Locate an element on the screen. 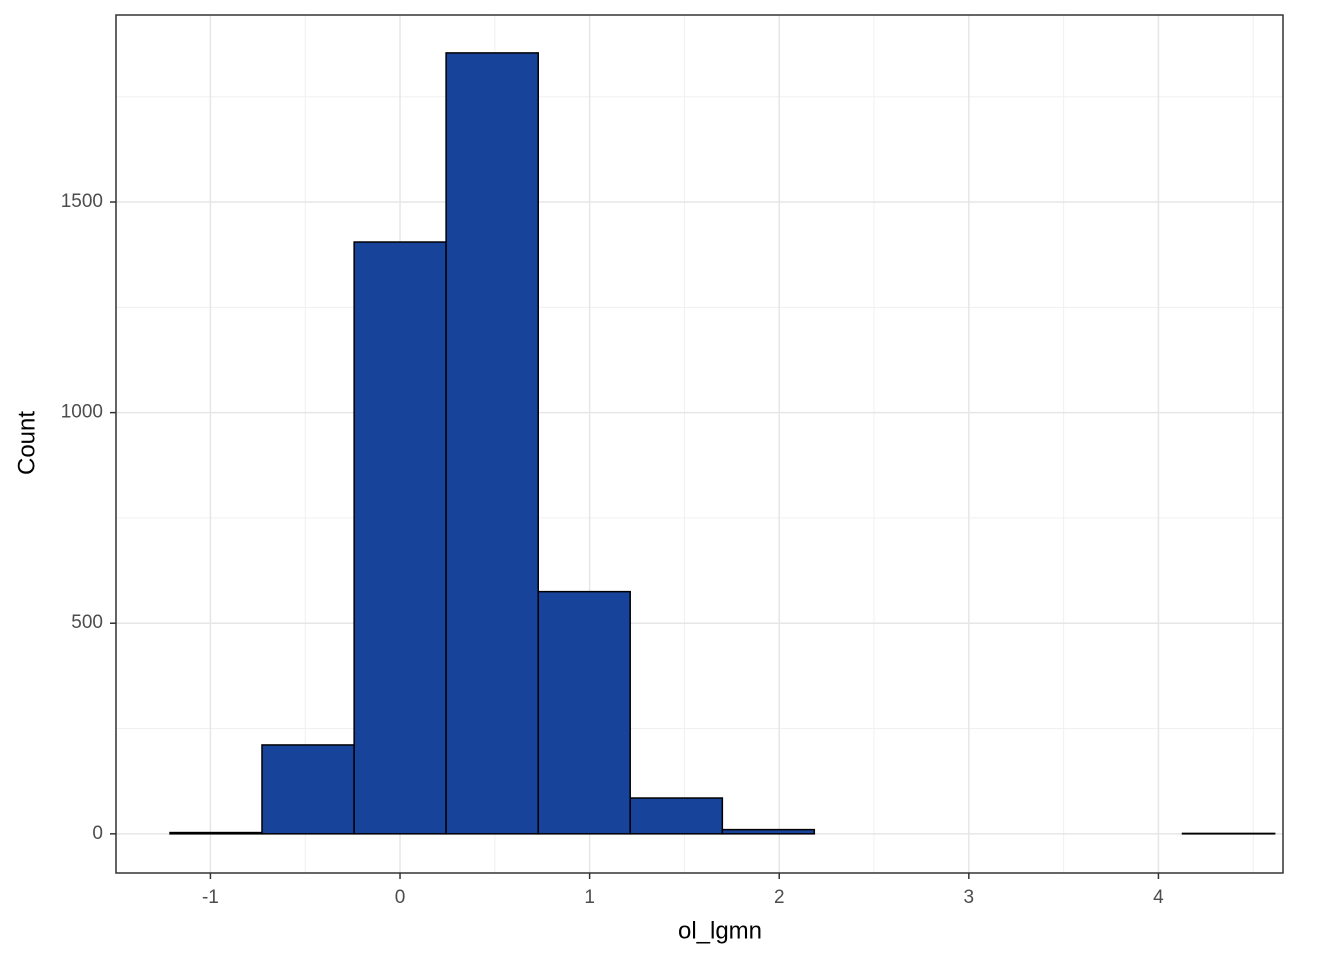 The image size is (1344, 960). y-tick-label: 1500 is located at coordinates (82, 201).